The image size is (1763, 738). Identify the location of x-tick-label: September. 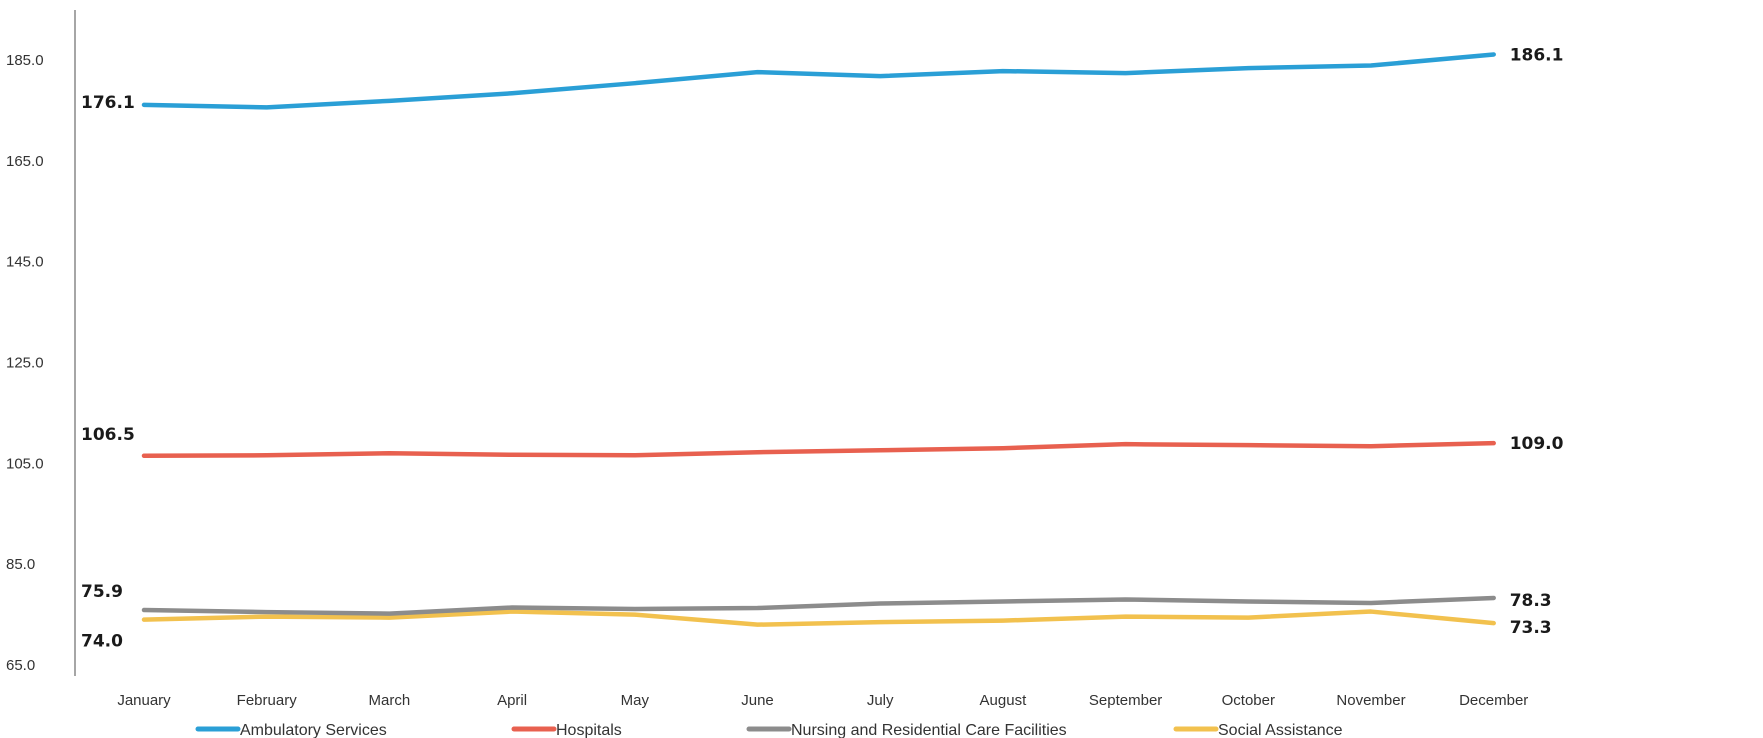
(1125, 700).